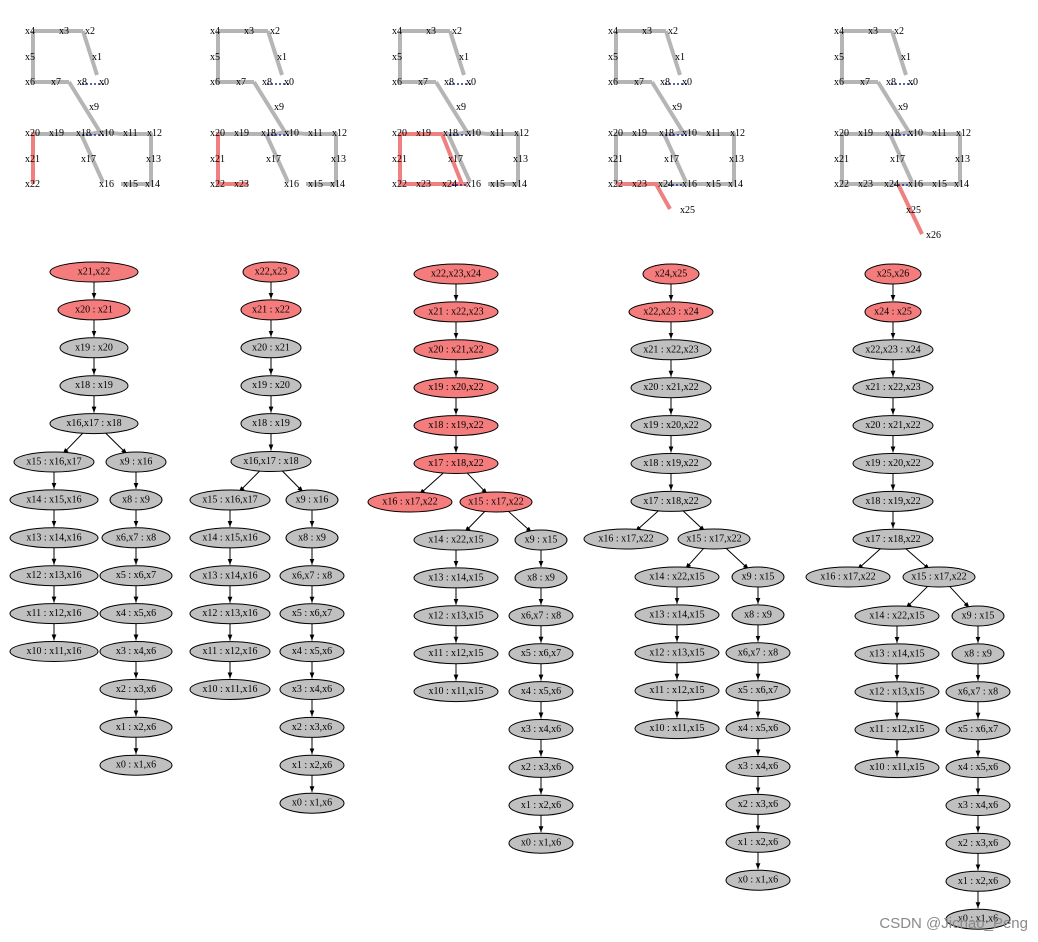 This screenshot has width=1038, height=942. Describe the element at coordinates (130, 133) in the screenshot. I see `vertex-label-x11: x11` at that location.